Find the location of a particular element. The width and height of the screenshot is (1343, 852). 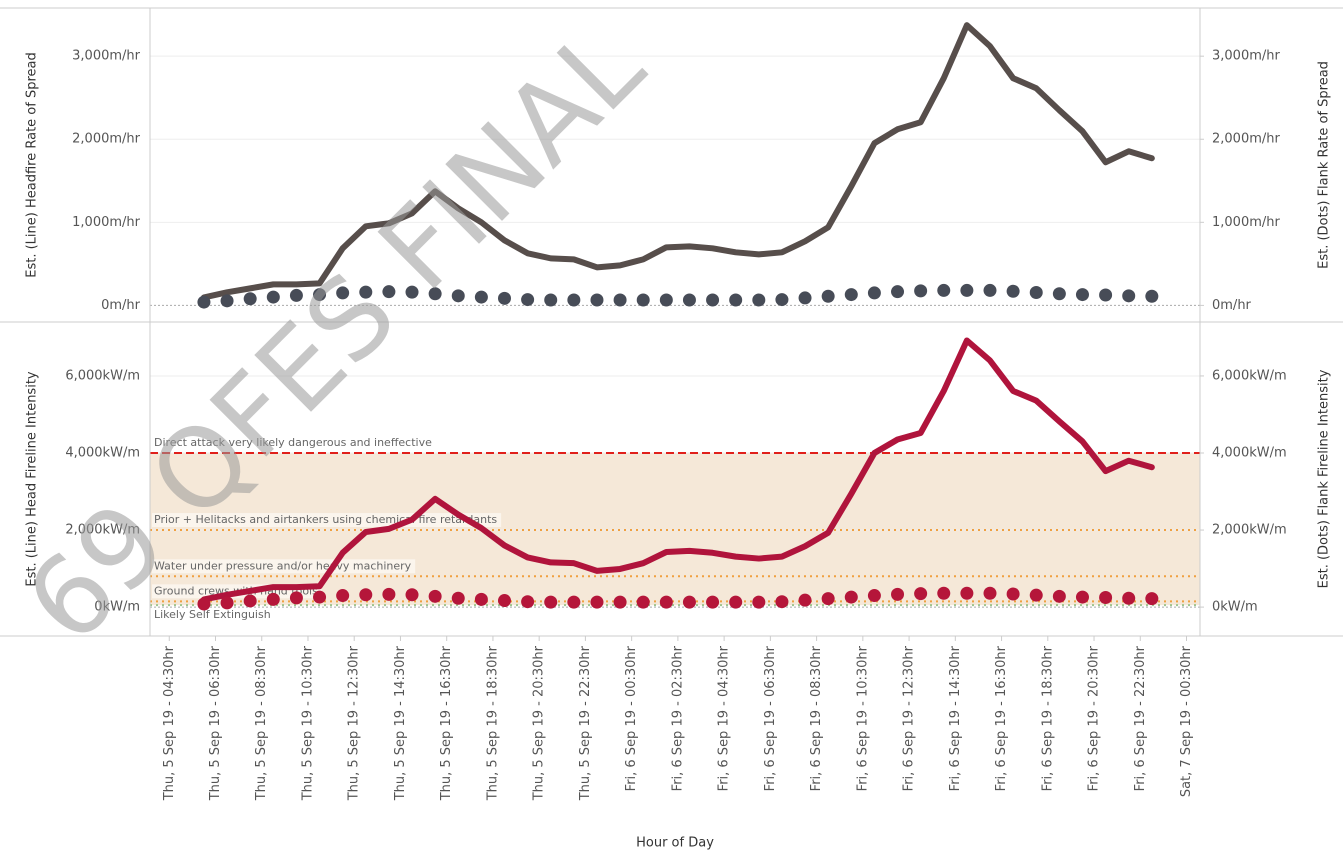

x-tick-label: Fri, 6 Sep 19 - 12:30hr is located at coordinates (909, 718).